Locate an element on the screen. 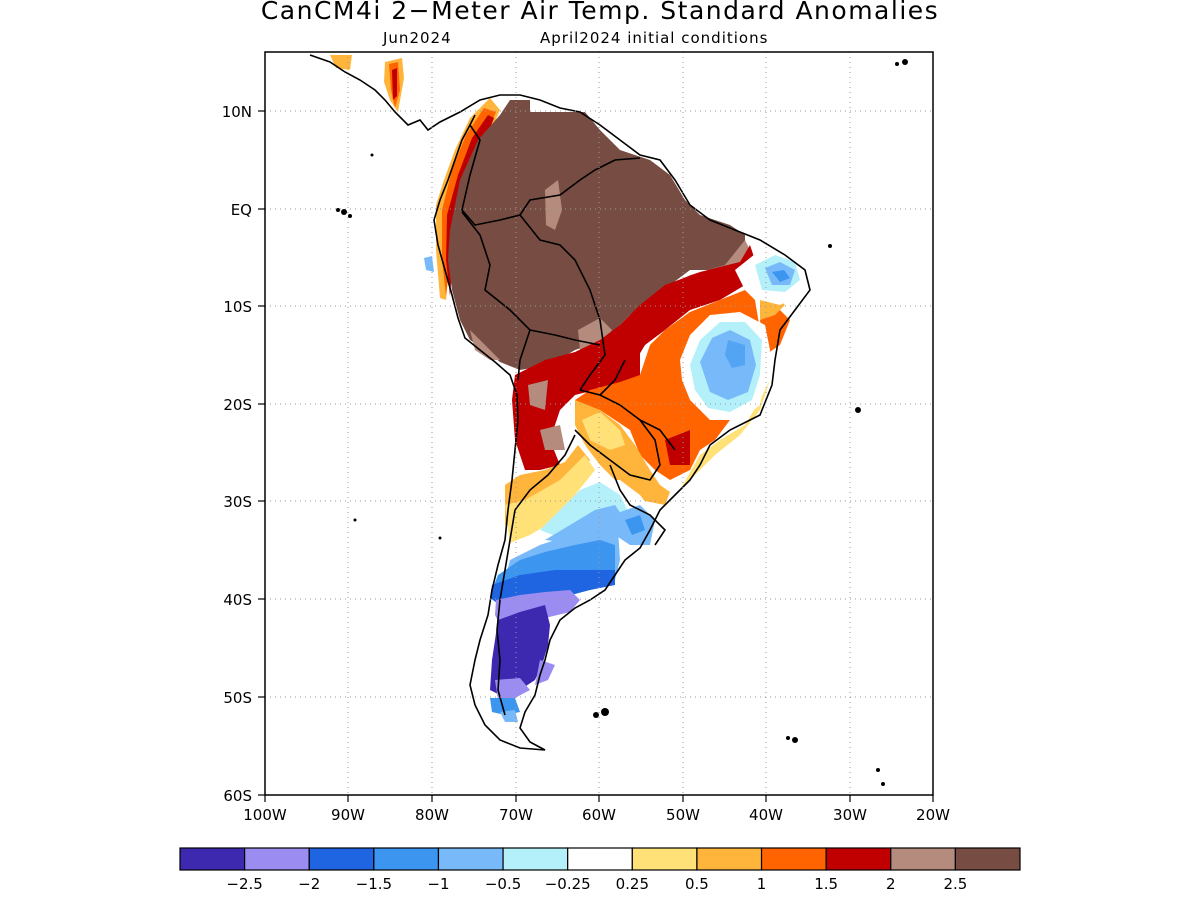 This screenshot has width=1200, height=900. colorbar-label: −1 is located at coordinates (438, 884).